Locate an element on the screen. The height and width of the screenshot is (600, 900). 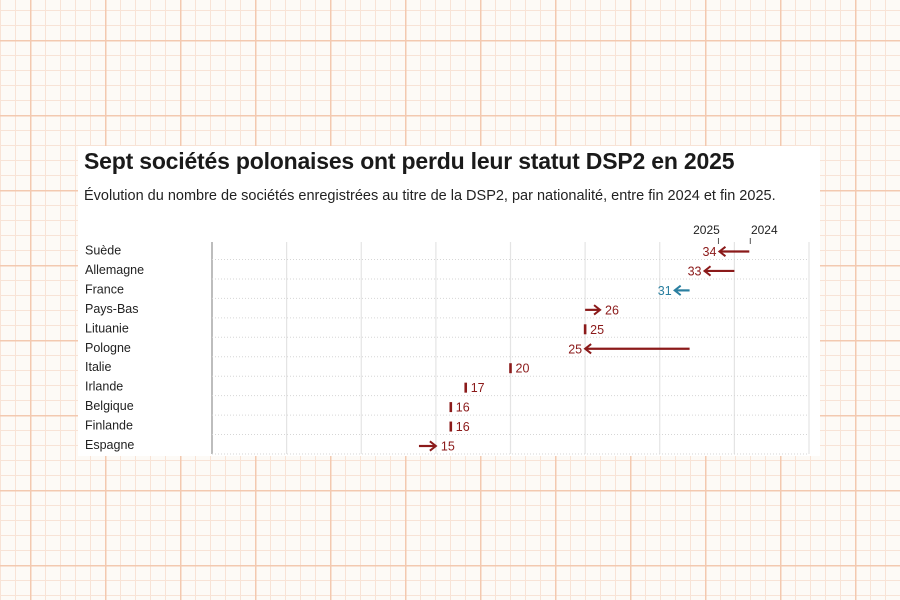
value-label: 26 is located at coordinates (612, 310).